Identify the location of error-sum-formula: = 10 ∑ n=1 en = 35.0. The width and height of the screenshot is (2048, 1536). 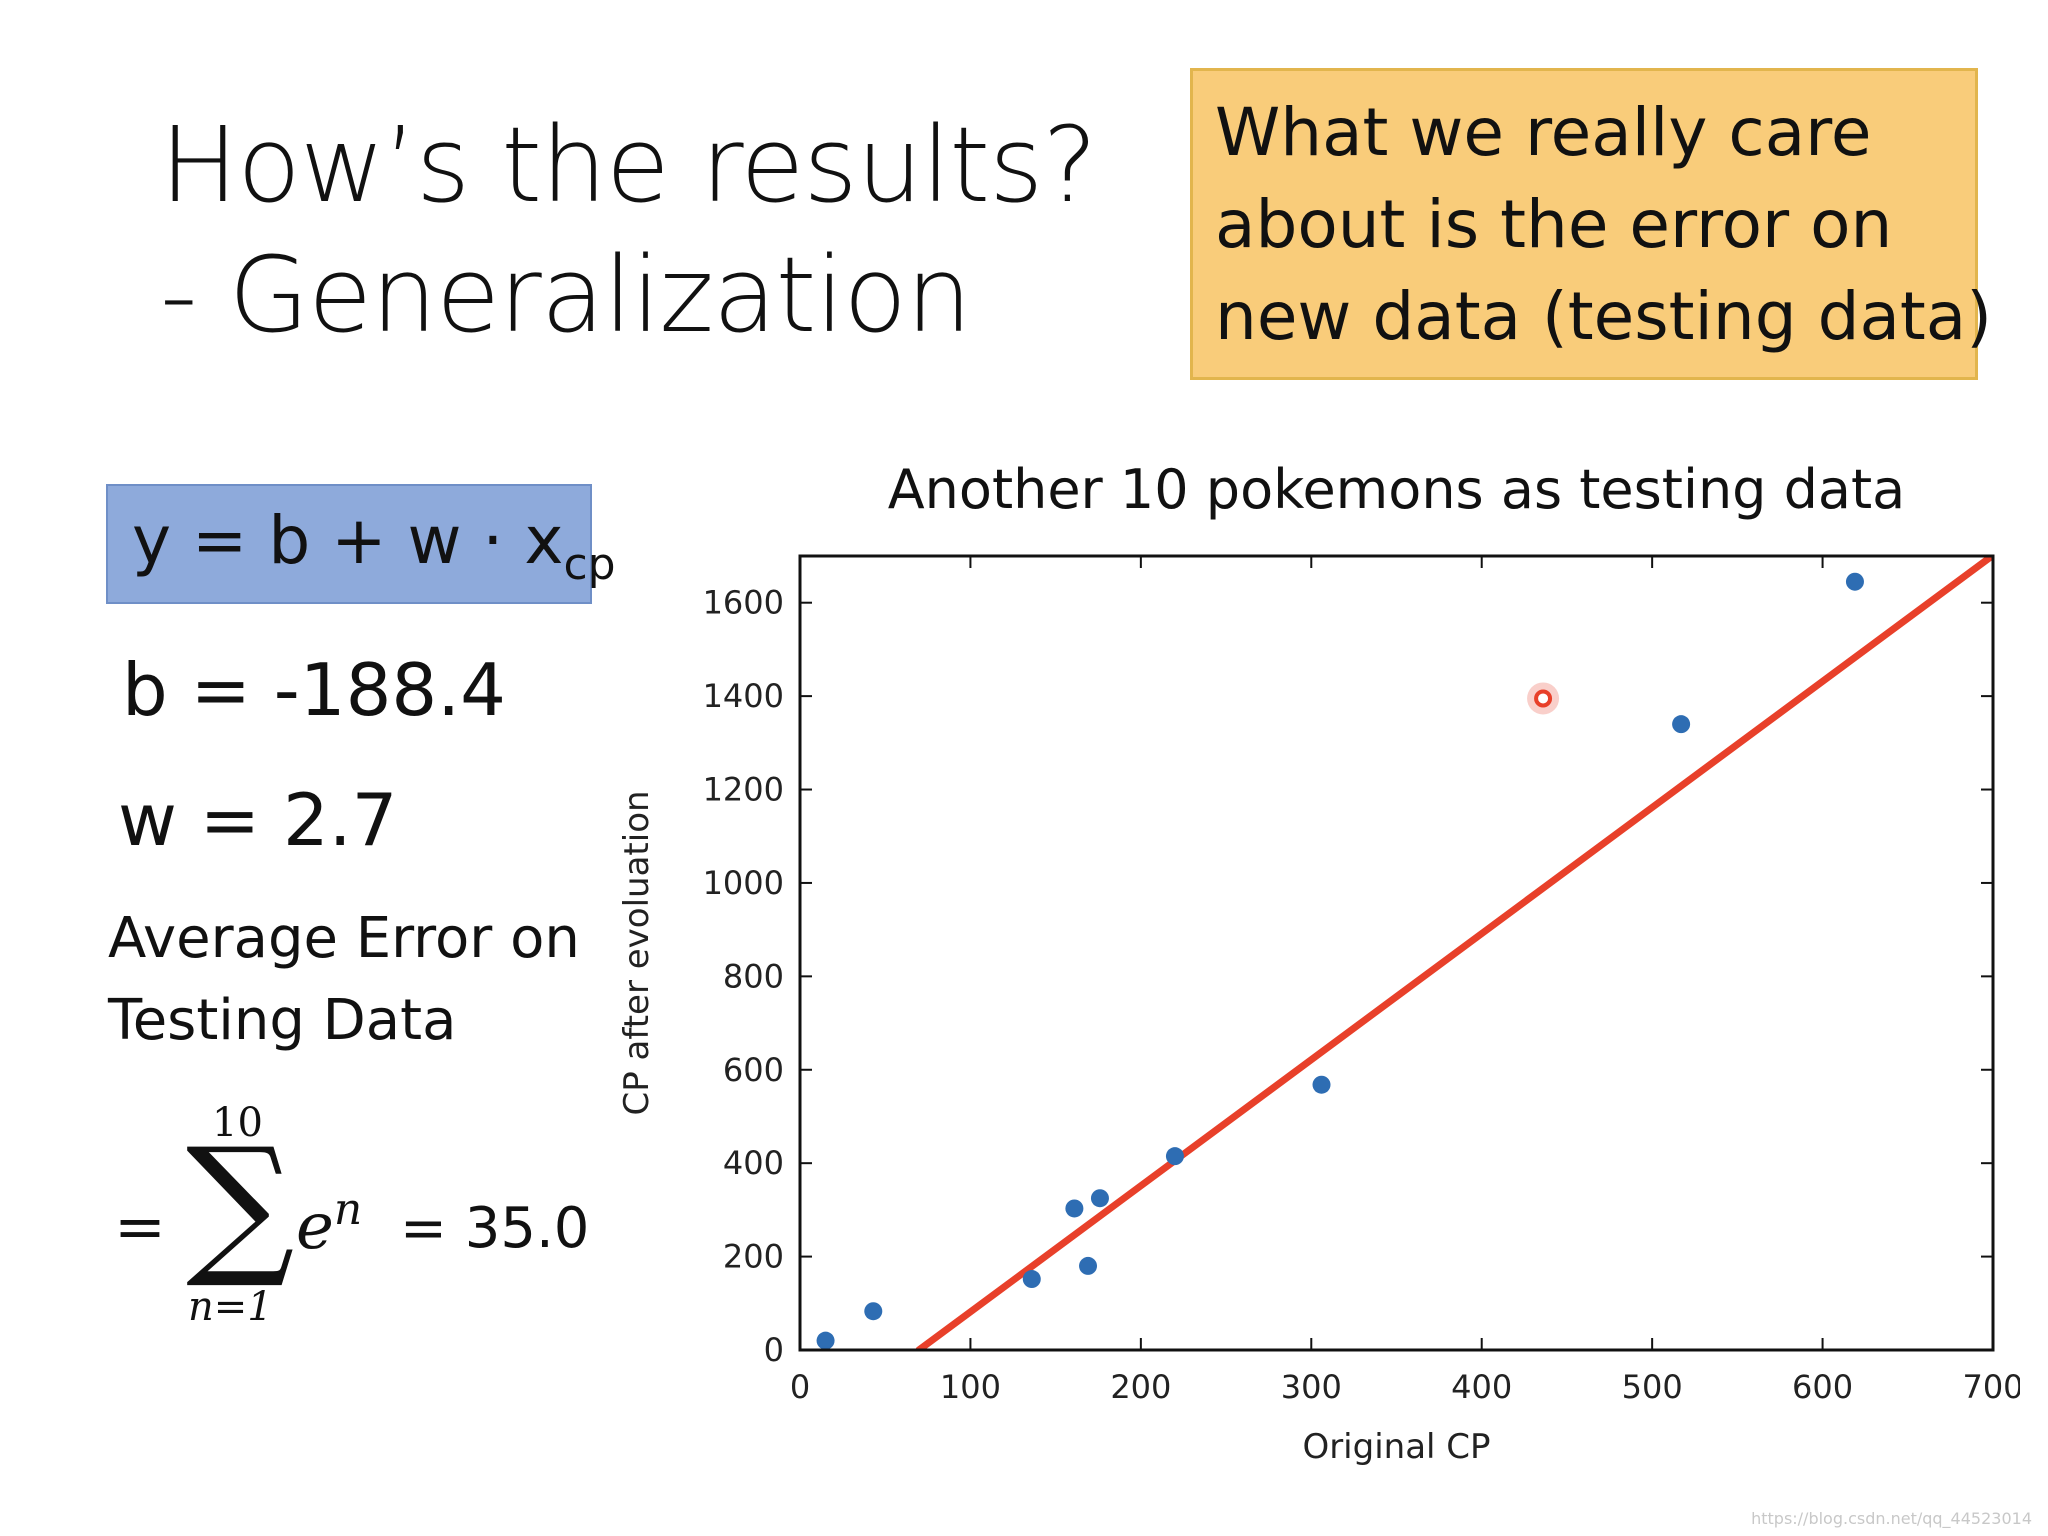
(350, 1220).